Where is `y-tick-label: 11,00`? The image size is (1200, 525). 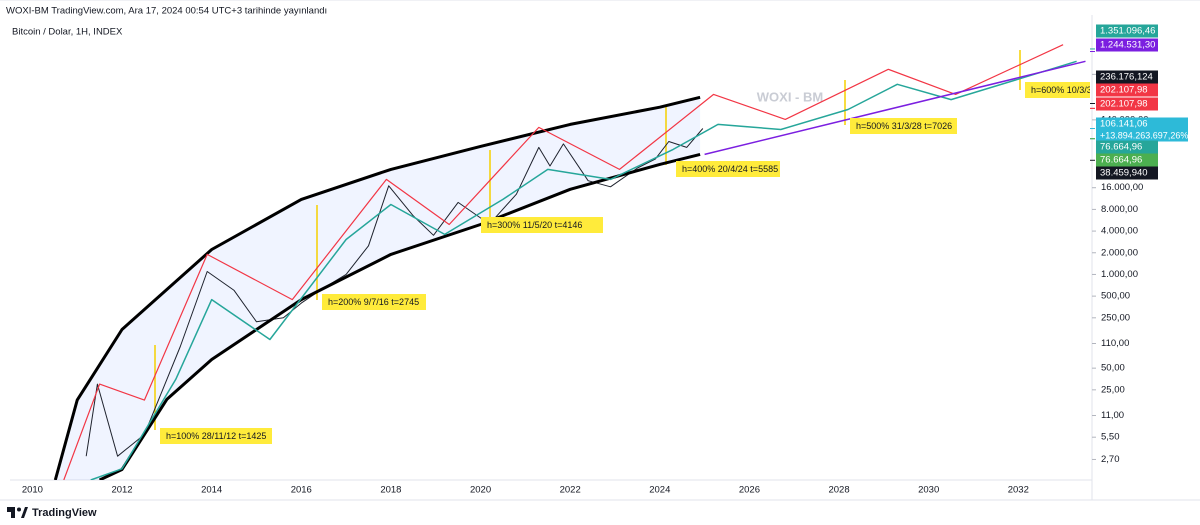
y-tick-label: 11,00 is located at coordinates (1112, 415).